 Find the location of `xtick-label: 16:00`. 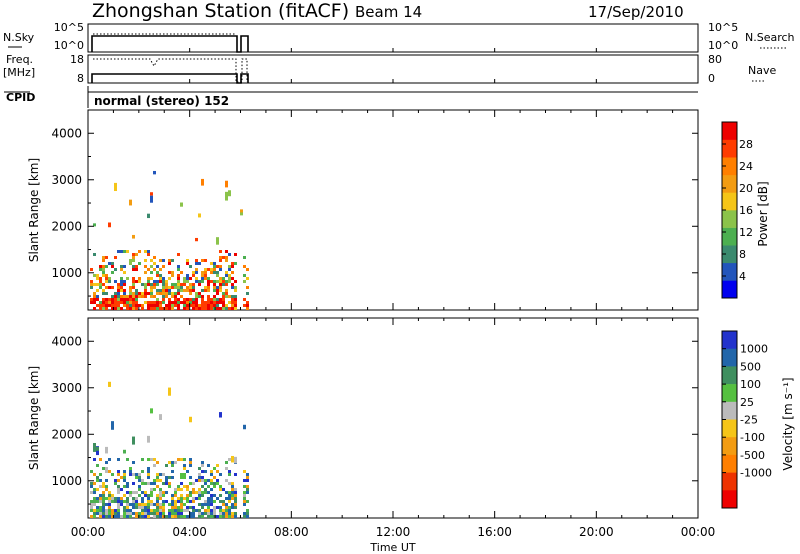

xtick-label: 16:00 is located at coordinates (494, 532).